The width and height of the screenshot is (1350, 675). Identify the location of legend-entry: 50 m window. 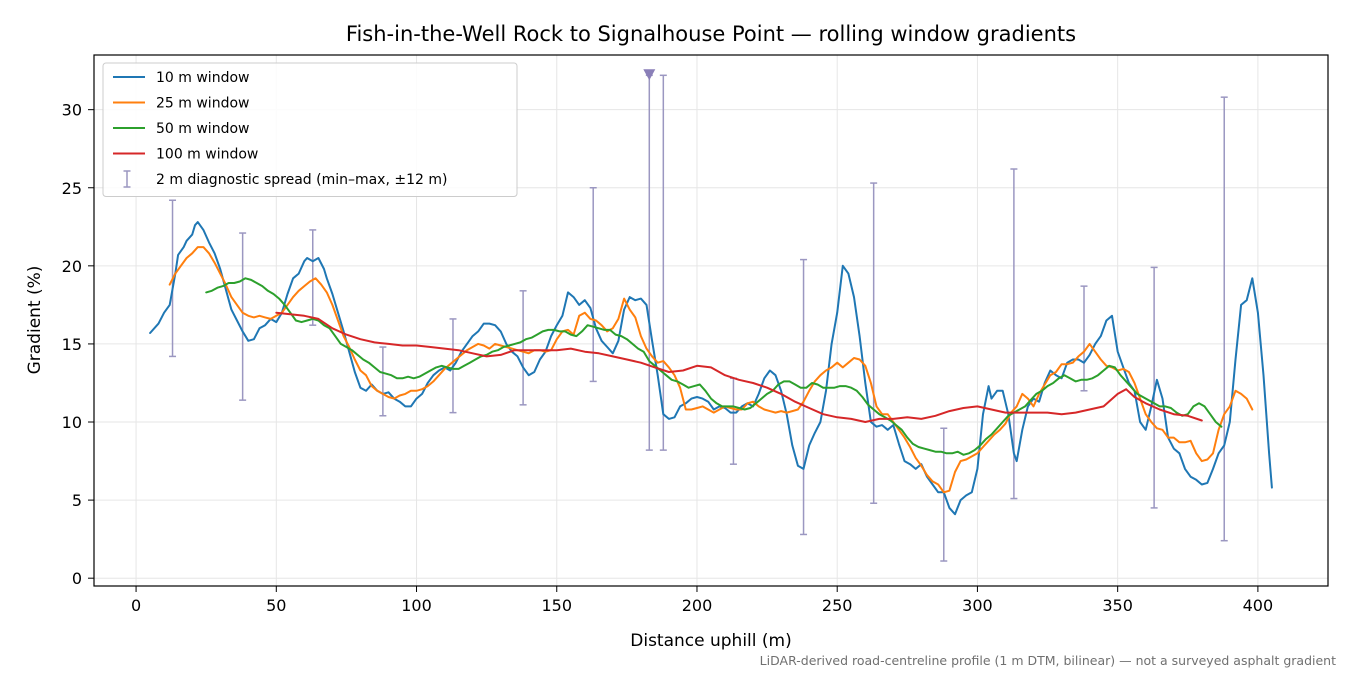
(181, 129).